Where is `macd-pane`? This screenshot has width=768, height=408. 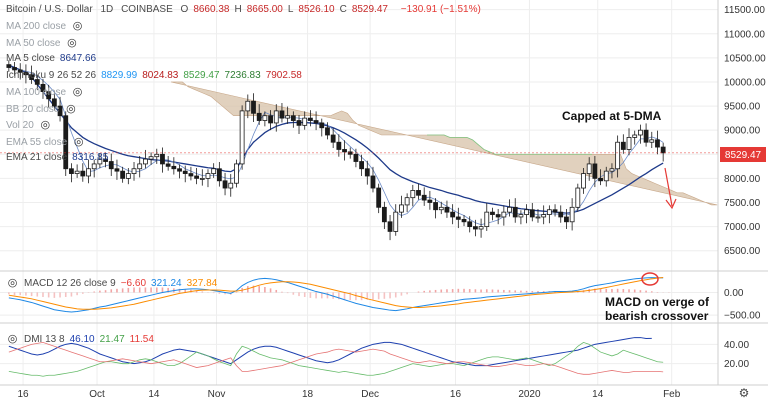
macd-pane is located at coordinates (339, 295).